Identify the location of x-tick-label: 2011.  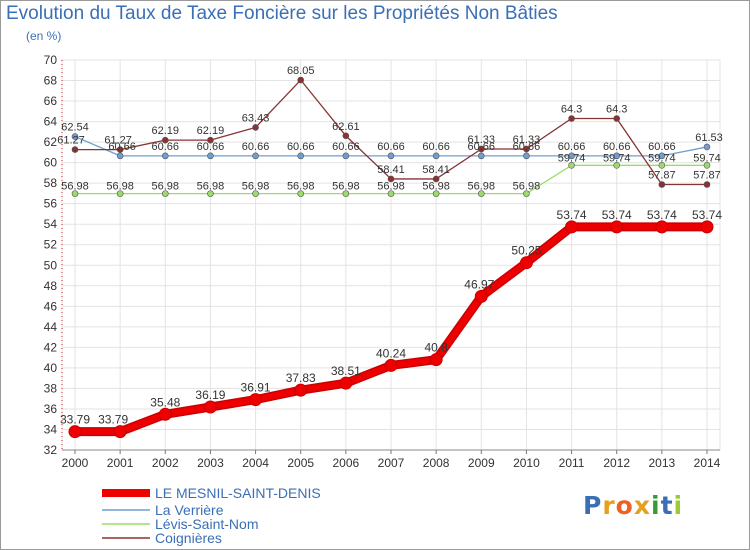
(572, 463).